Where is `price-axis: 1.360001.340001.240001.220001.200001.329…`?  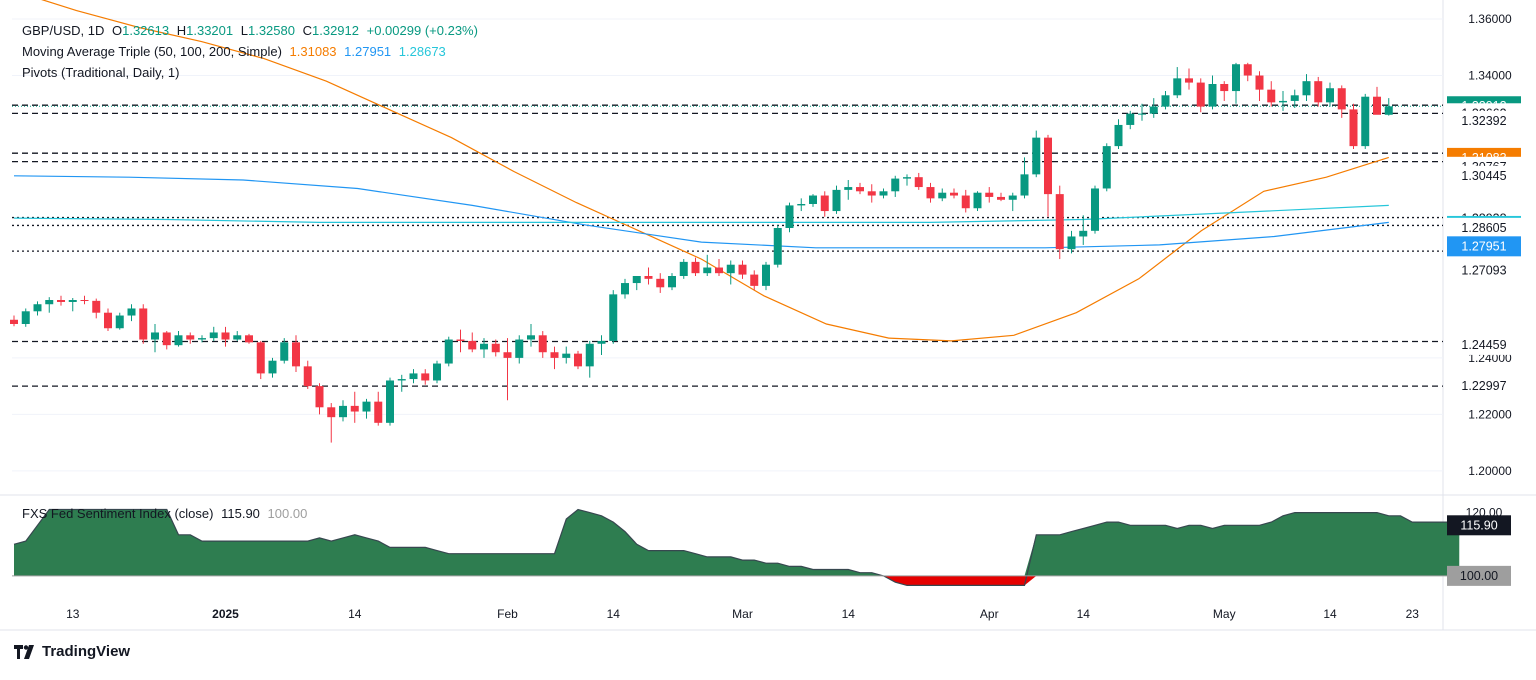 price-axis: 1.360001.340001.240001.220001.200001.329… is located at coordinates (1484, 245).